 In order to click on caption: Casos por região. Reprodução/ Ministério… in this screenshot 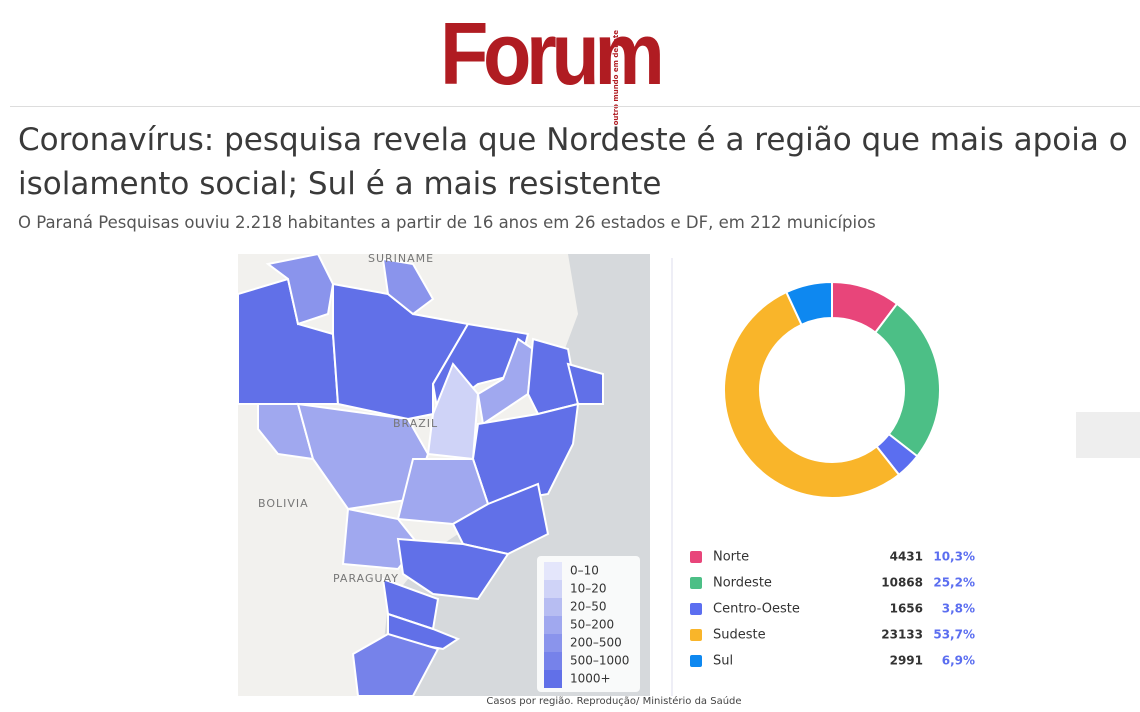, I will do `click(614, 701)`.